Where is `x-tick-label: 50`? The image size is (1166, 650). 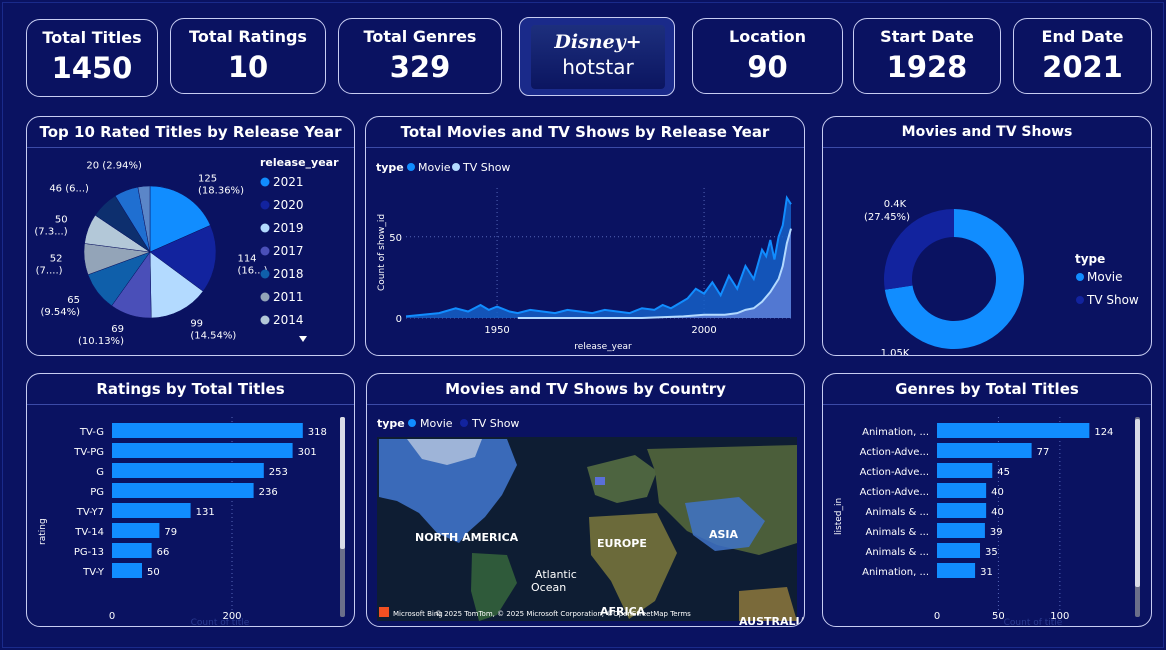 x-tick-label: 50 is located at coordinates (998, 616).